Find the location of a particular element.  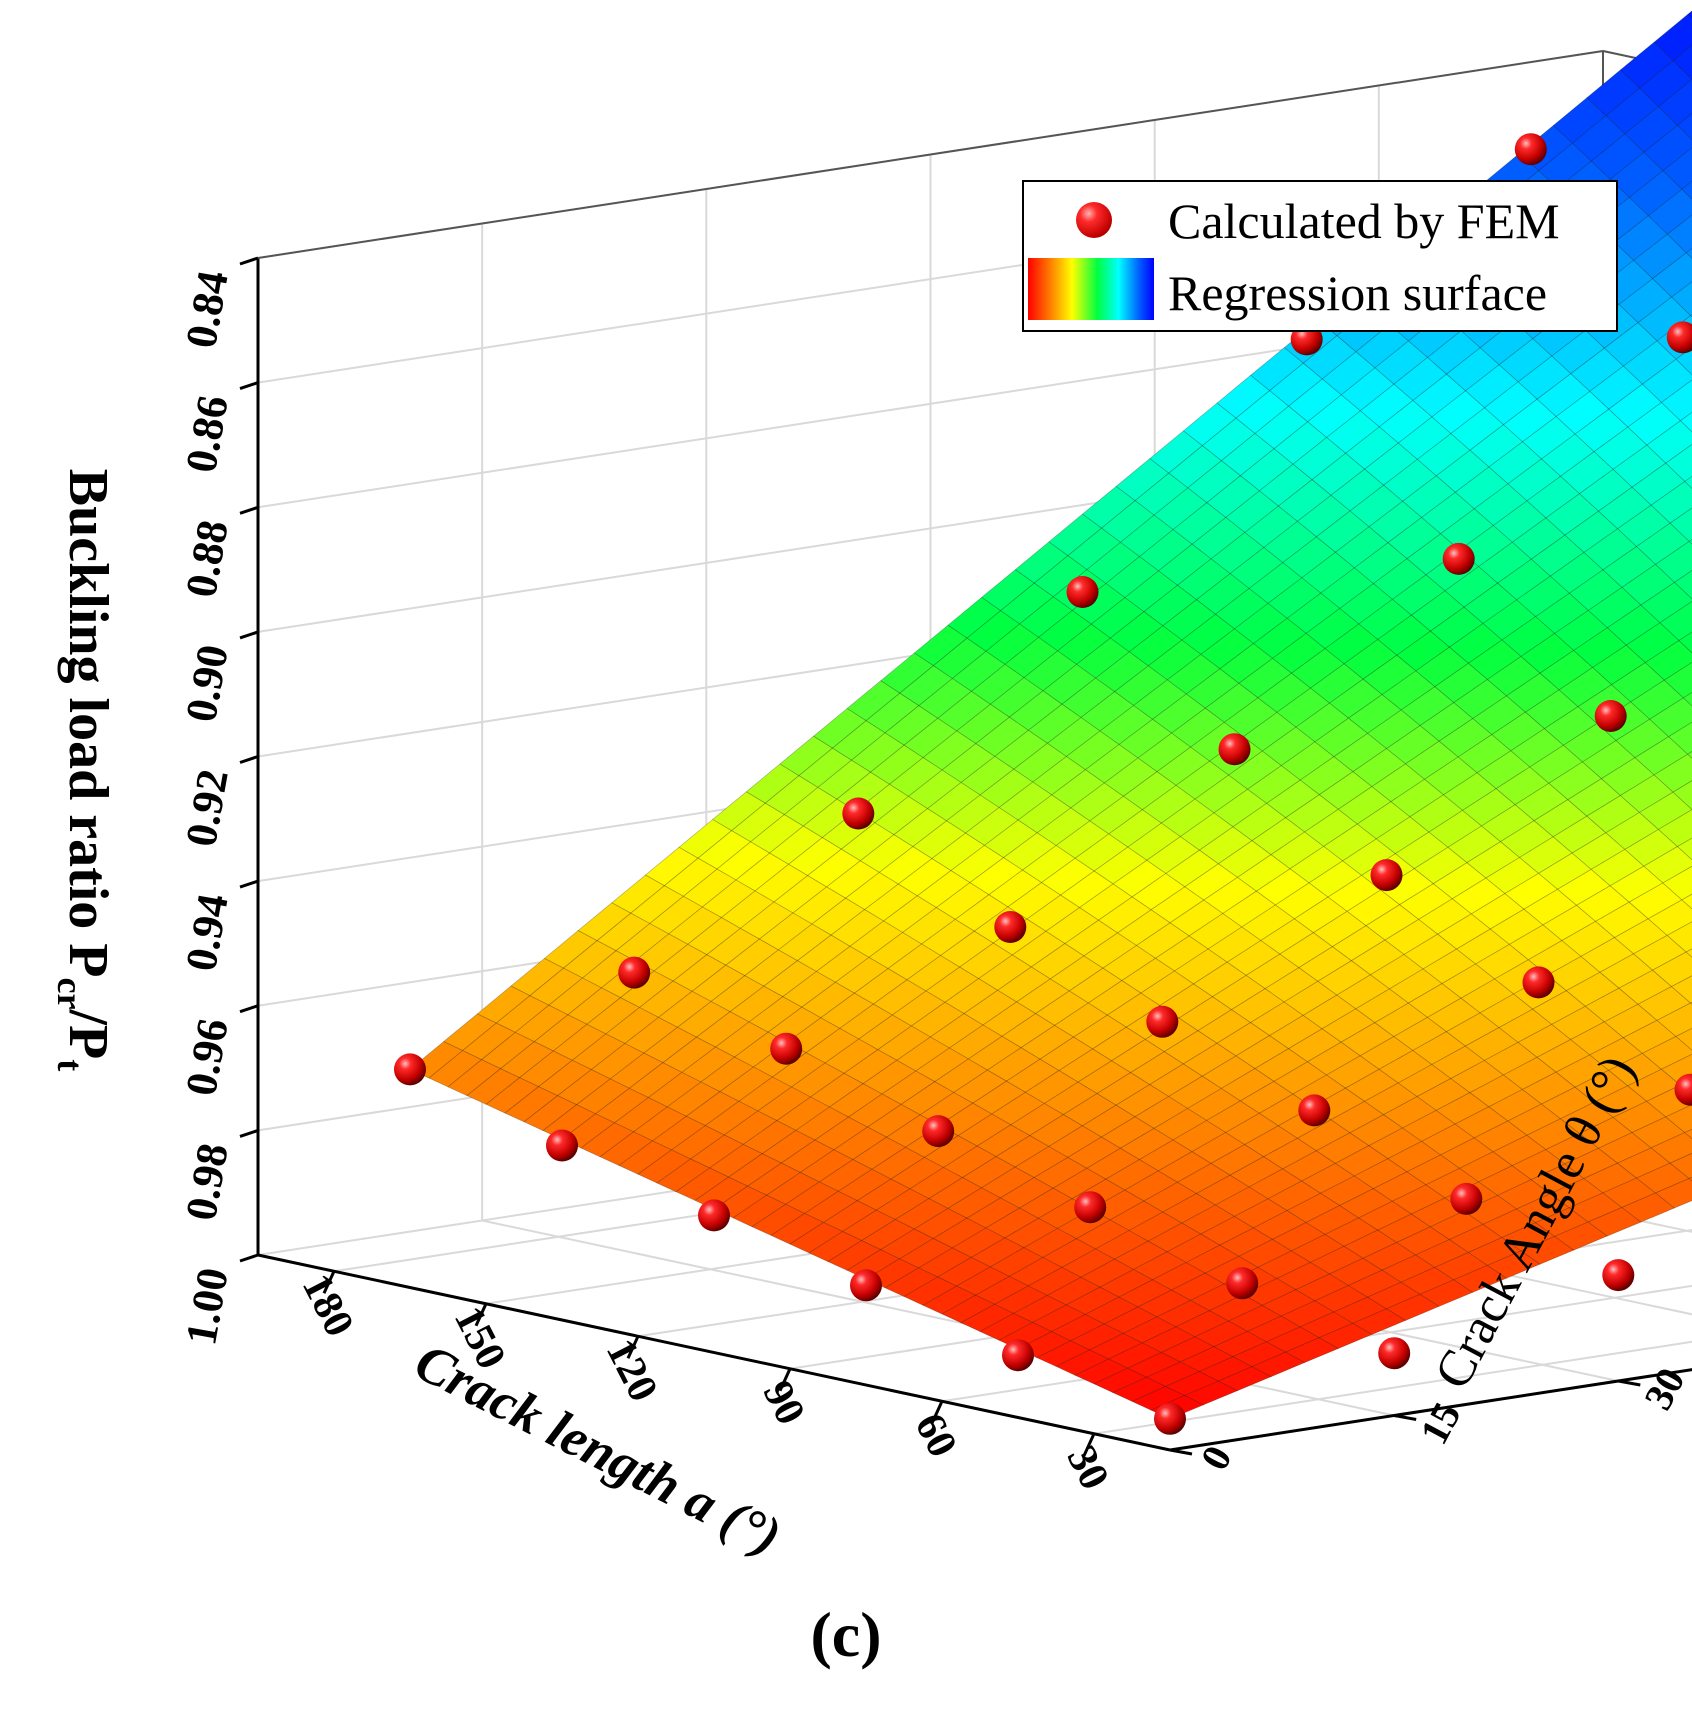

x-tick-label: 120 is located at coordinates (632, 1370).